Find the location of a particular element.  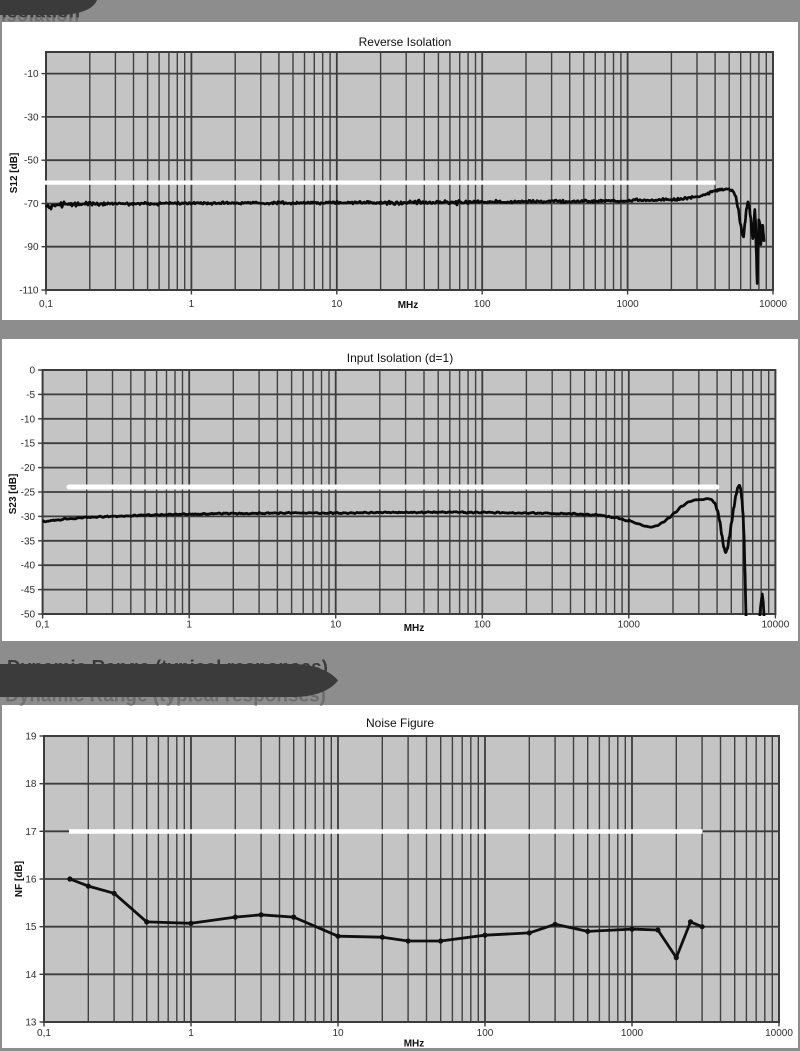

svg-text: -35 is located at coordinates (28, 541).